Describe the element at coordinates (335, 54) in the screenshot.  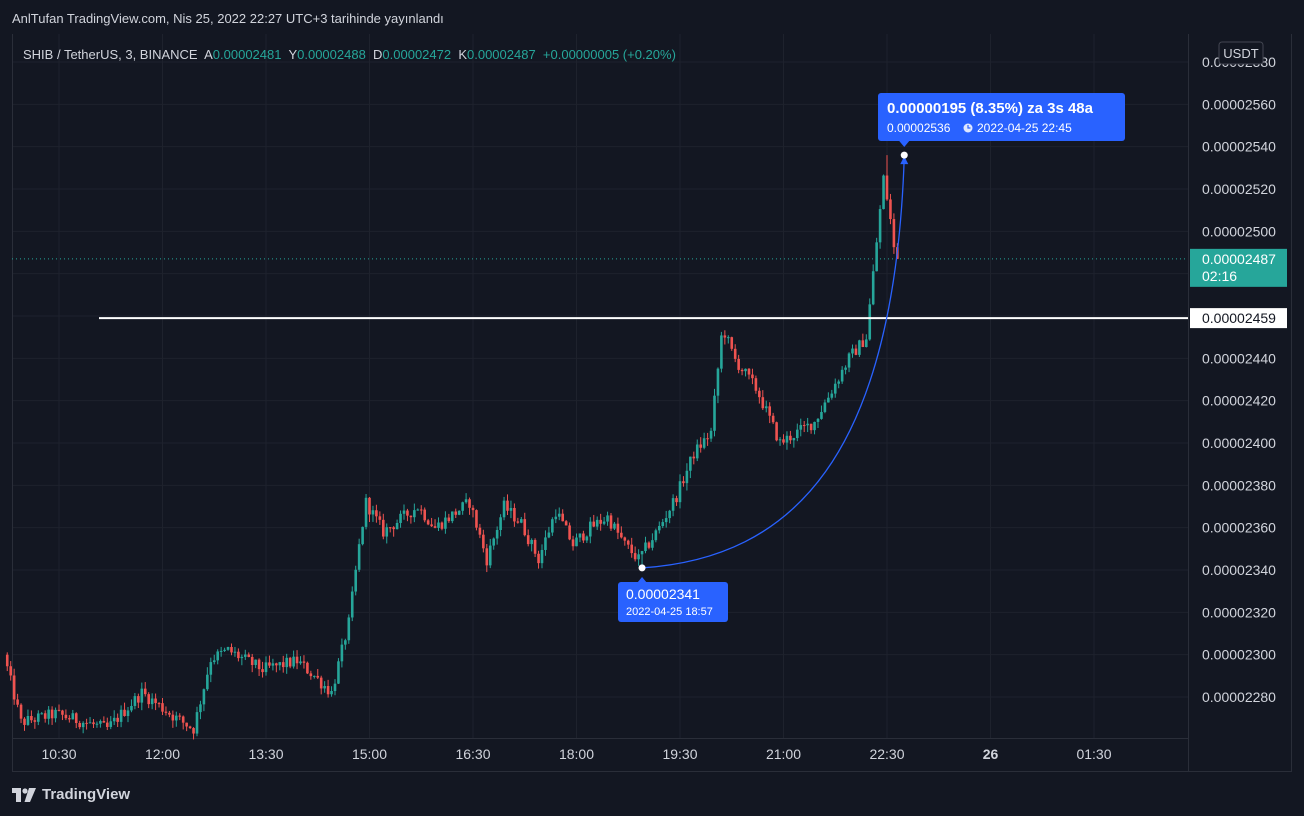
I see `legend-high-value: 0.00002488` at that location.